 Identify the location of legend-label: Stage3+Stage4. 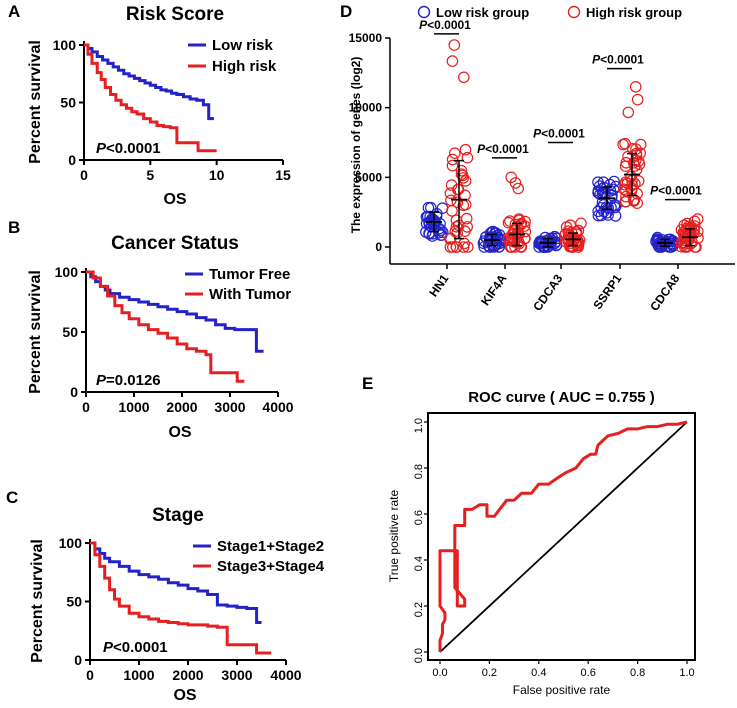
(271, 566).